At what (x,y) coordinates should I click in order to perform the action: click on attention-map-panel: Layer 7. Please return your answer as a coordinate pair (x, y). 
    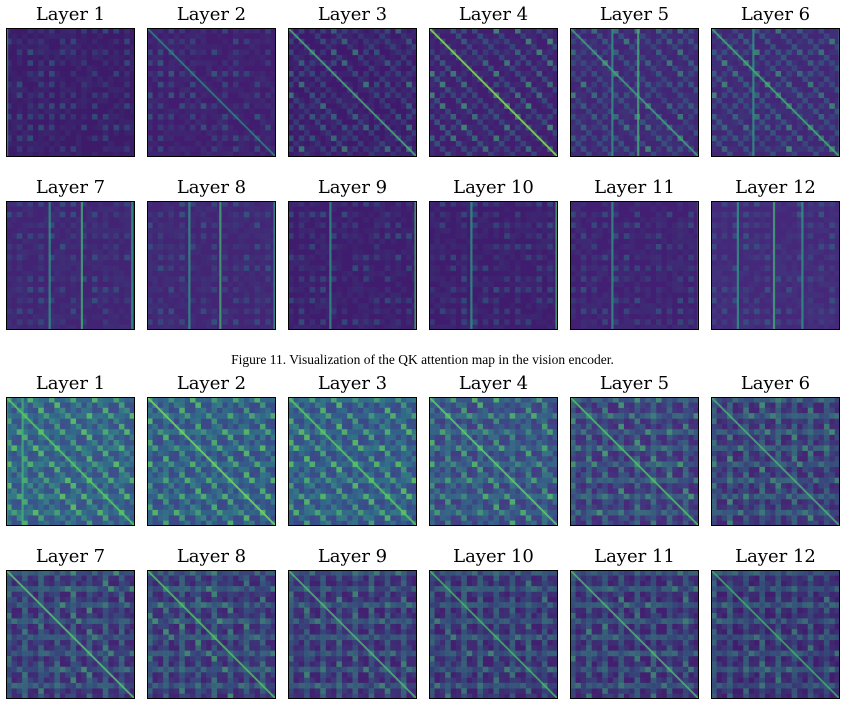
    Looking at the image, I should click on (70, 252).